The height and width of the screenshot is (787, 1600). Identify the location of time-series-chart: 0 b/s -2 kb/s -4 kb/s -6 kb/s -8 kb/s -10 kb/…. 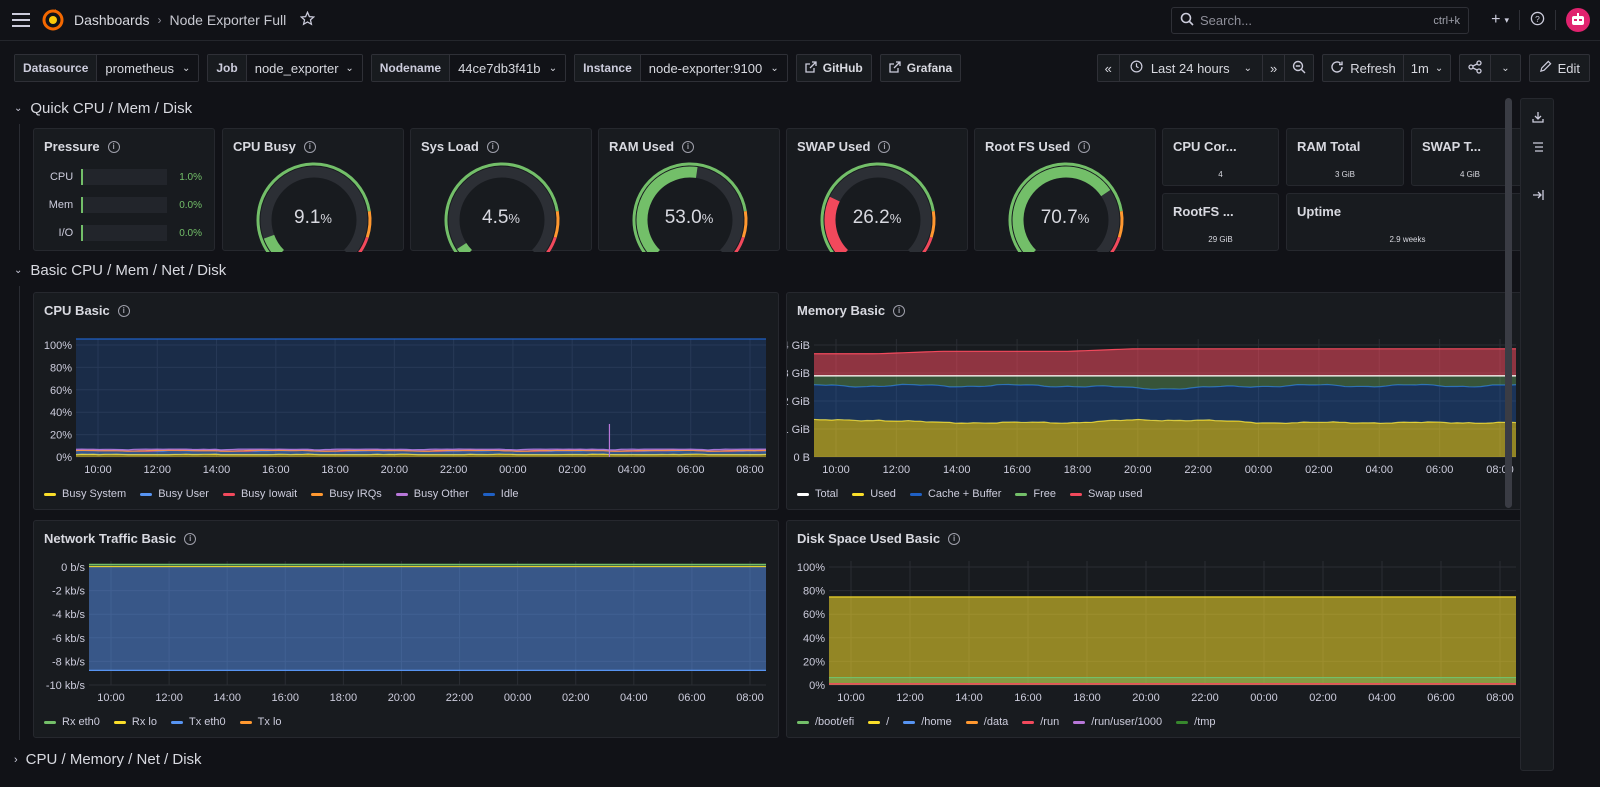
(407, 630).